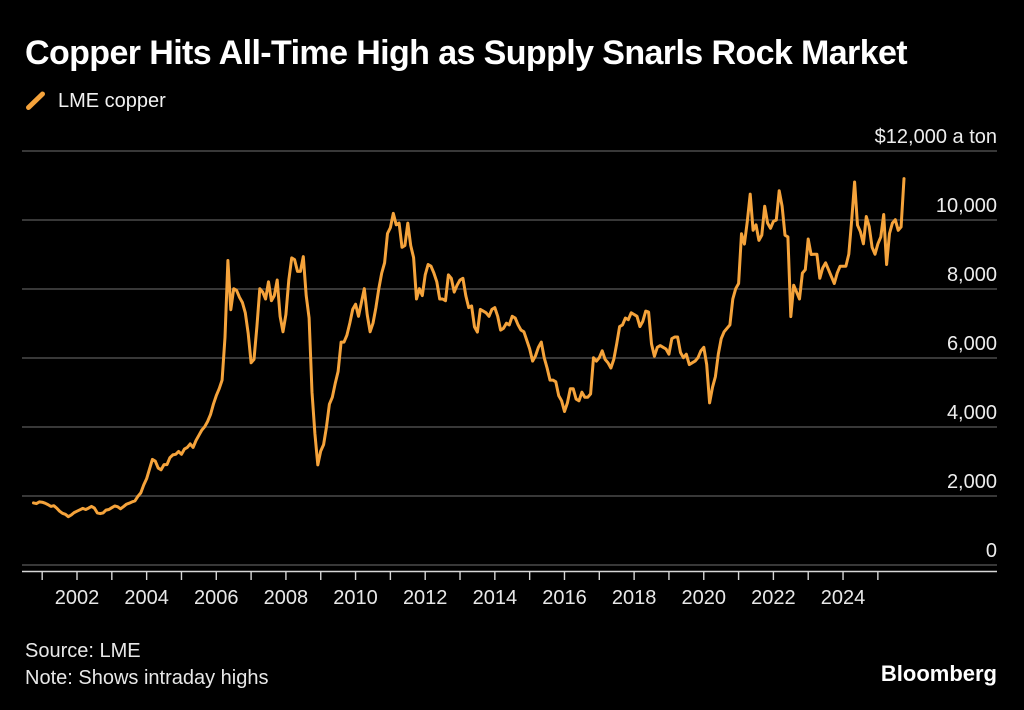 The width and height of the screenshot is (1024, 710). I want to click on x-axis-label: 2002, so click(77, 598).